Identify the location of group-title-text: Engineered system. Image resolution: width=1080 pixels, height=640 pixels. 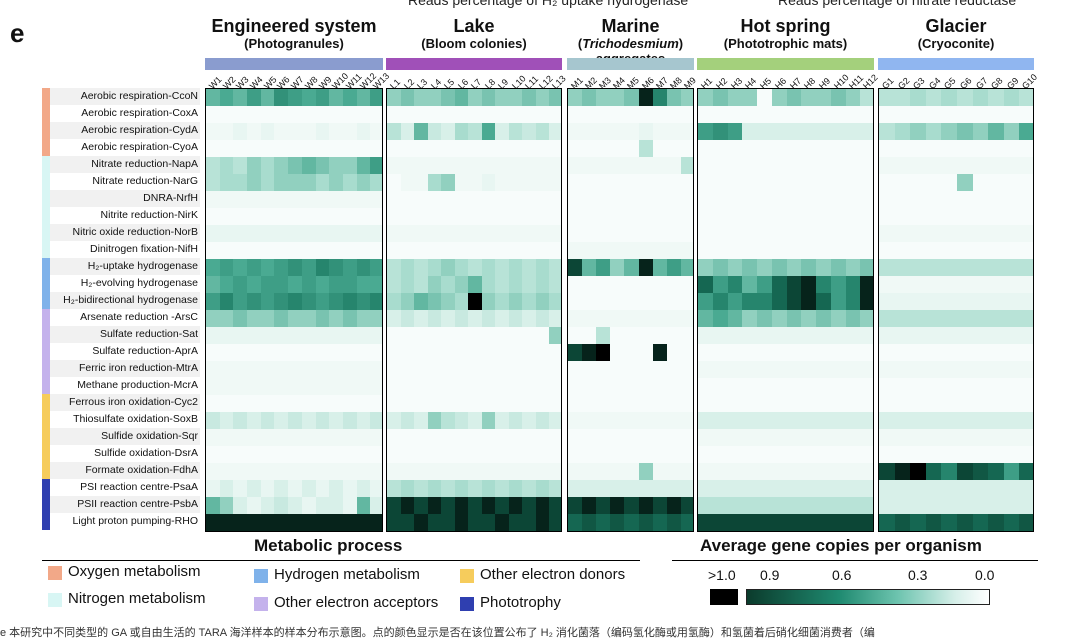
(294, 26).